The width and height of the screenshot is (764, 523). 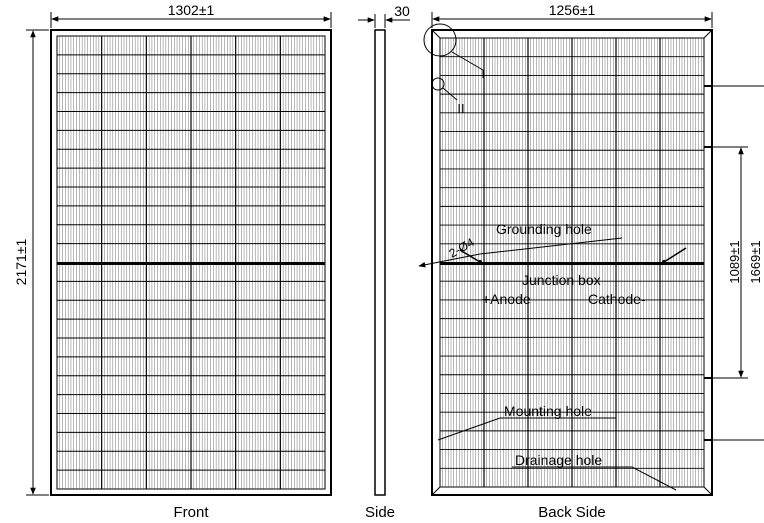 What do you see at coordinates (438, 84) in the screenshot?
I see `detail-circle-small` at bounding box center [438, 84].